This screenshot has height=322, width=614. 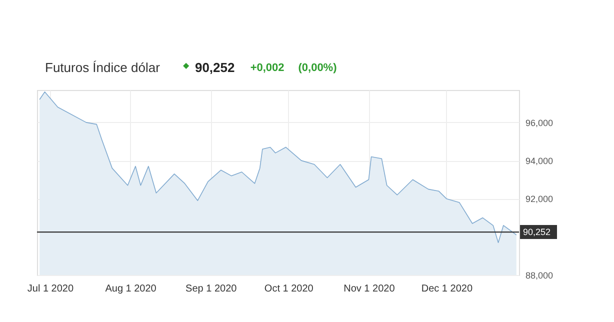 What do you see at coordinates (540, 199) in the screenshot?
I see `y-tick-label: 92,000` at bounding box center [540, 199].